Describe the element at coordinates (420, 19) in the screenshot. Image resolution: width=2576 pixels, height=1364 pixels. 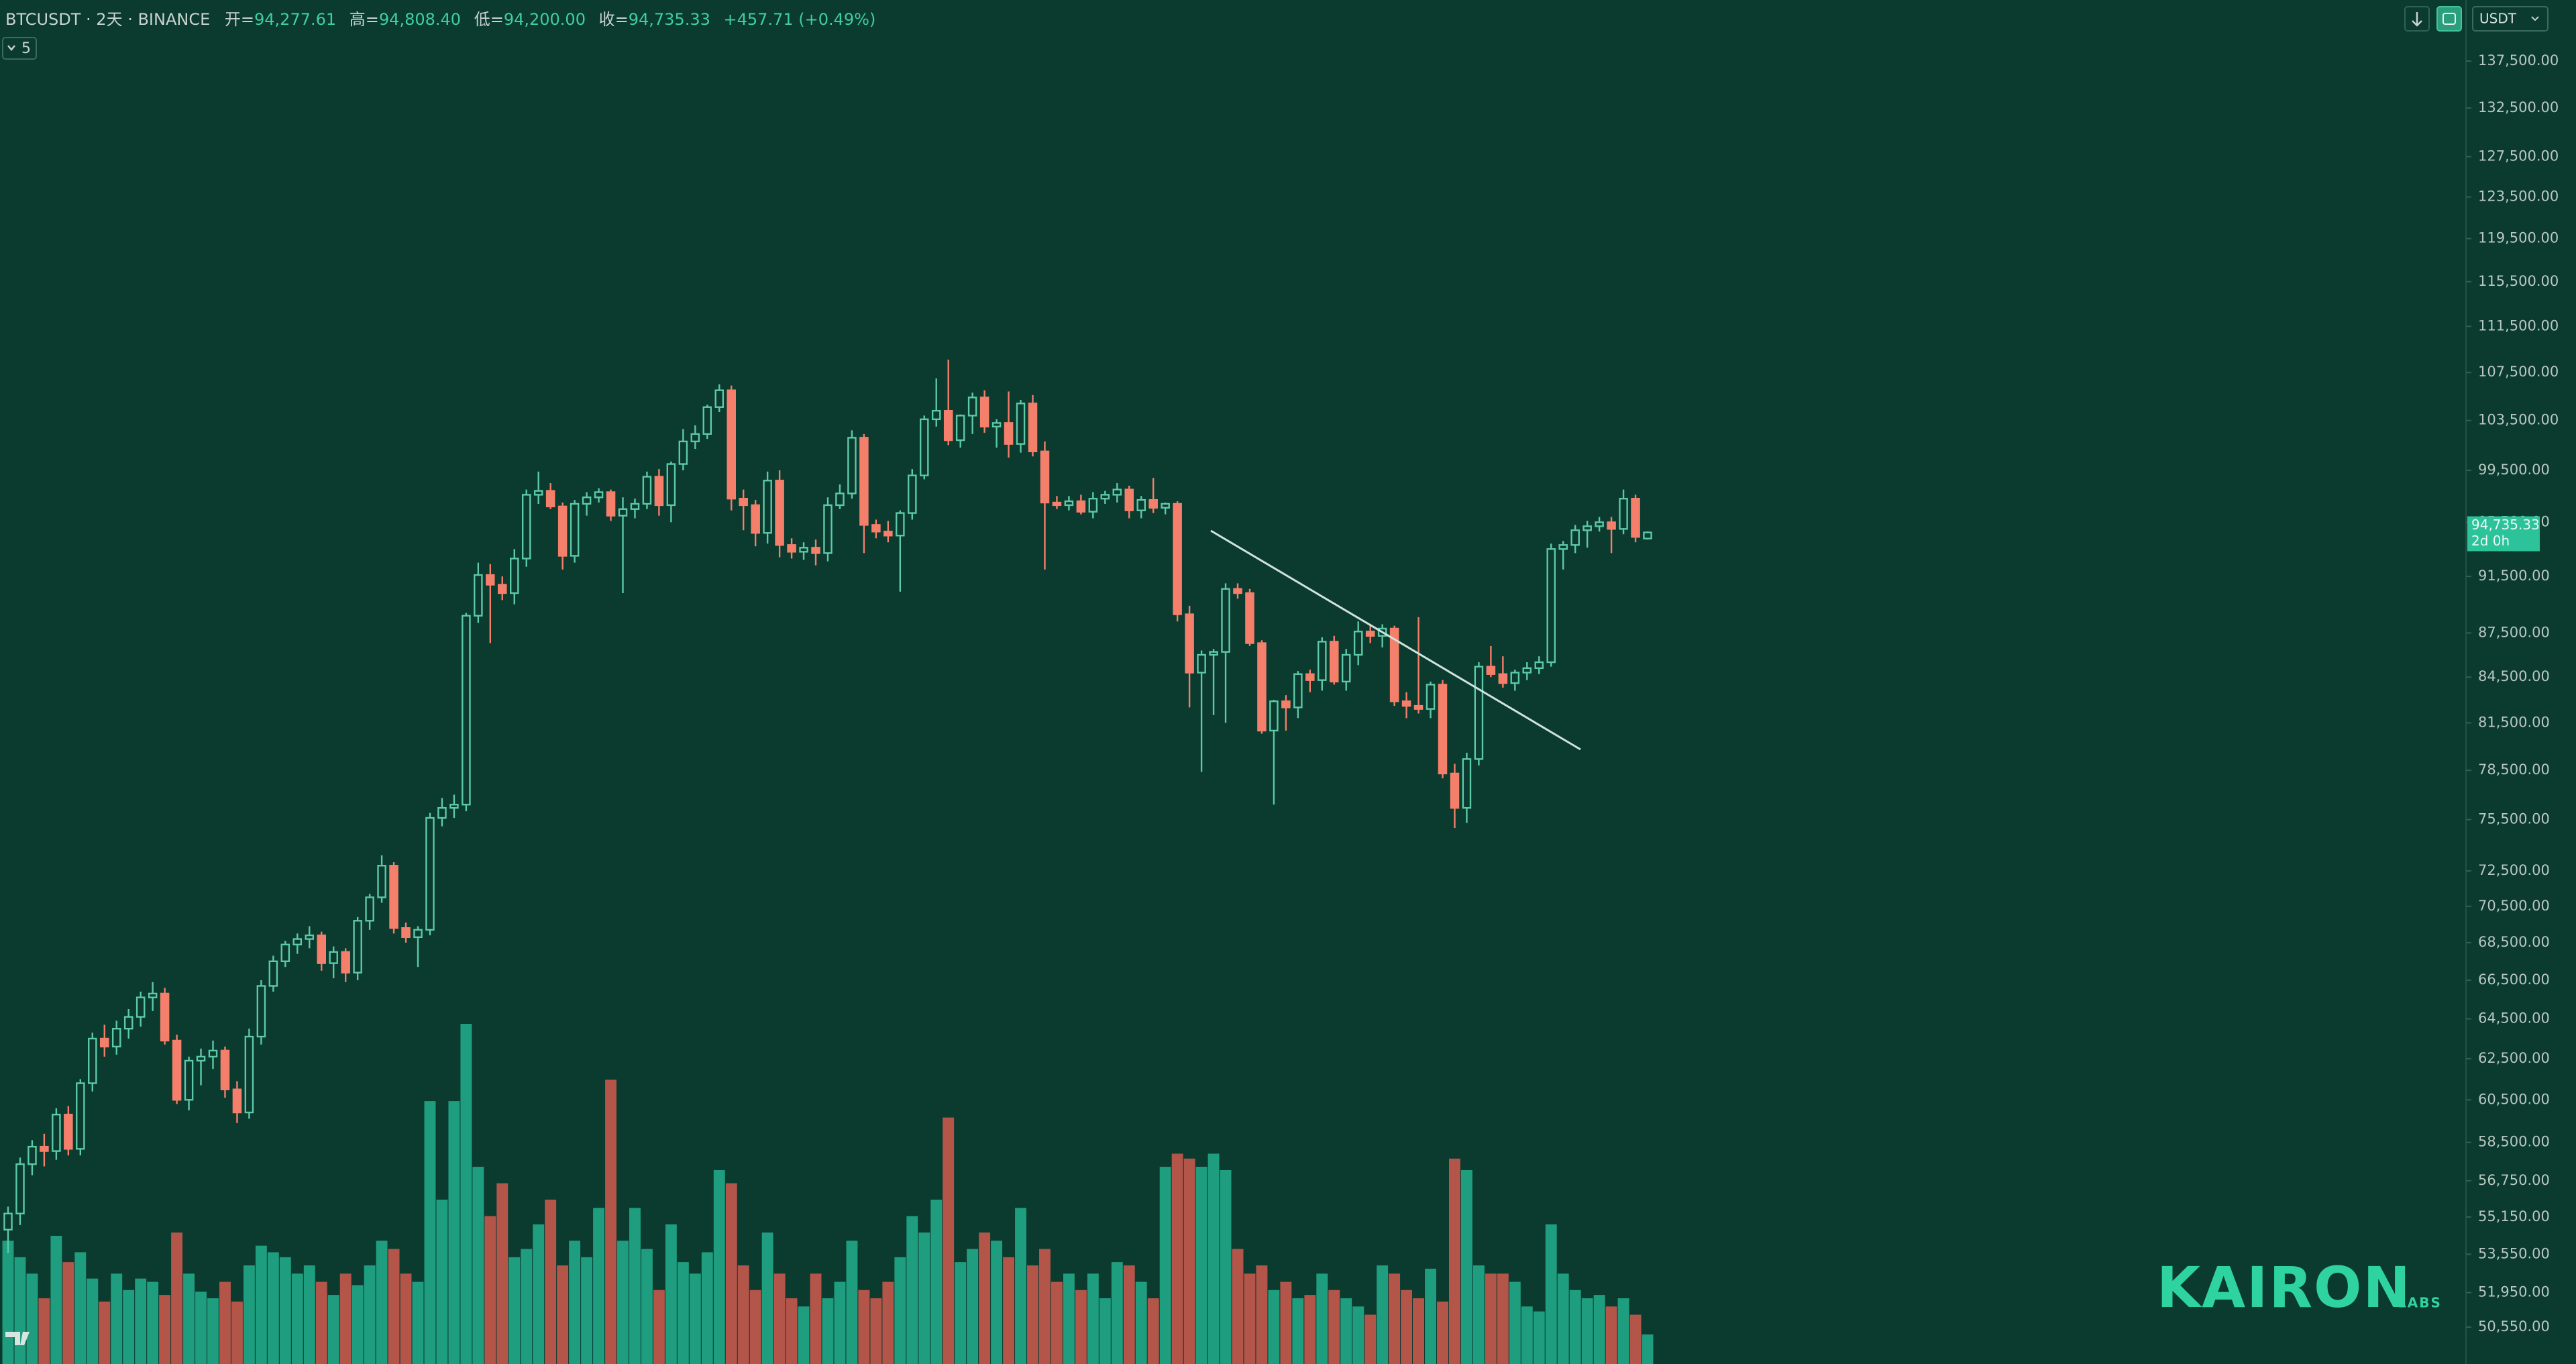
I see `ohlc-value: 94,808.40` at that location.